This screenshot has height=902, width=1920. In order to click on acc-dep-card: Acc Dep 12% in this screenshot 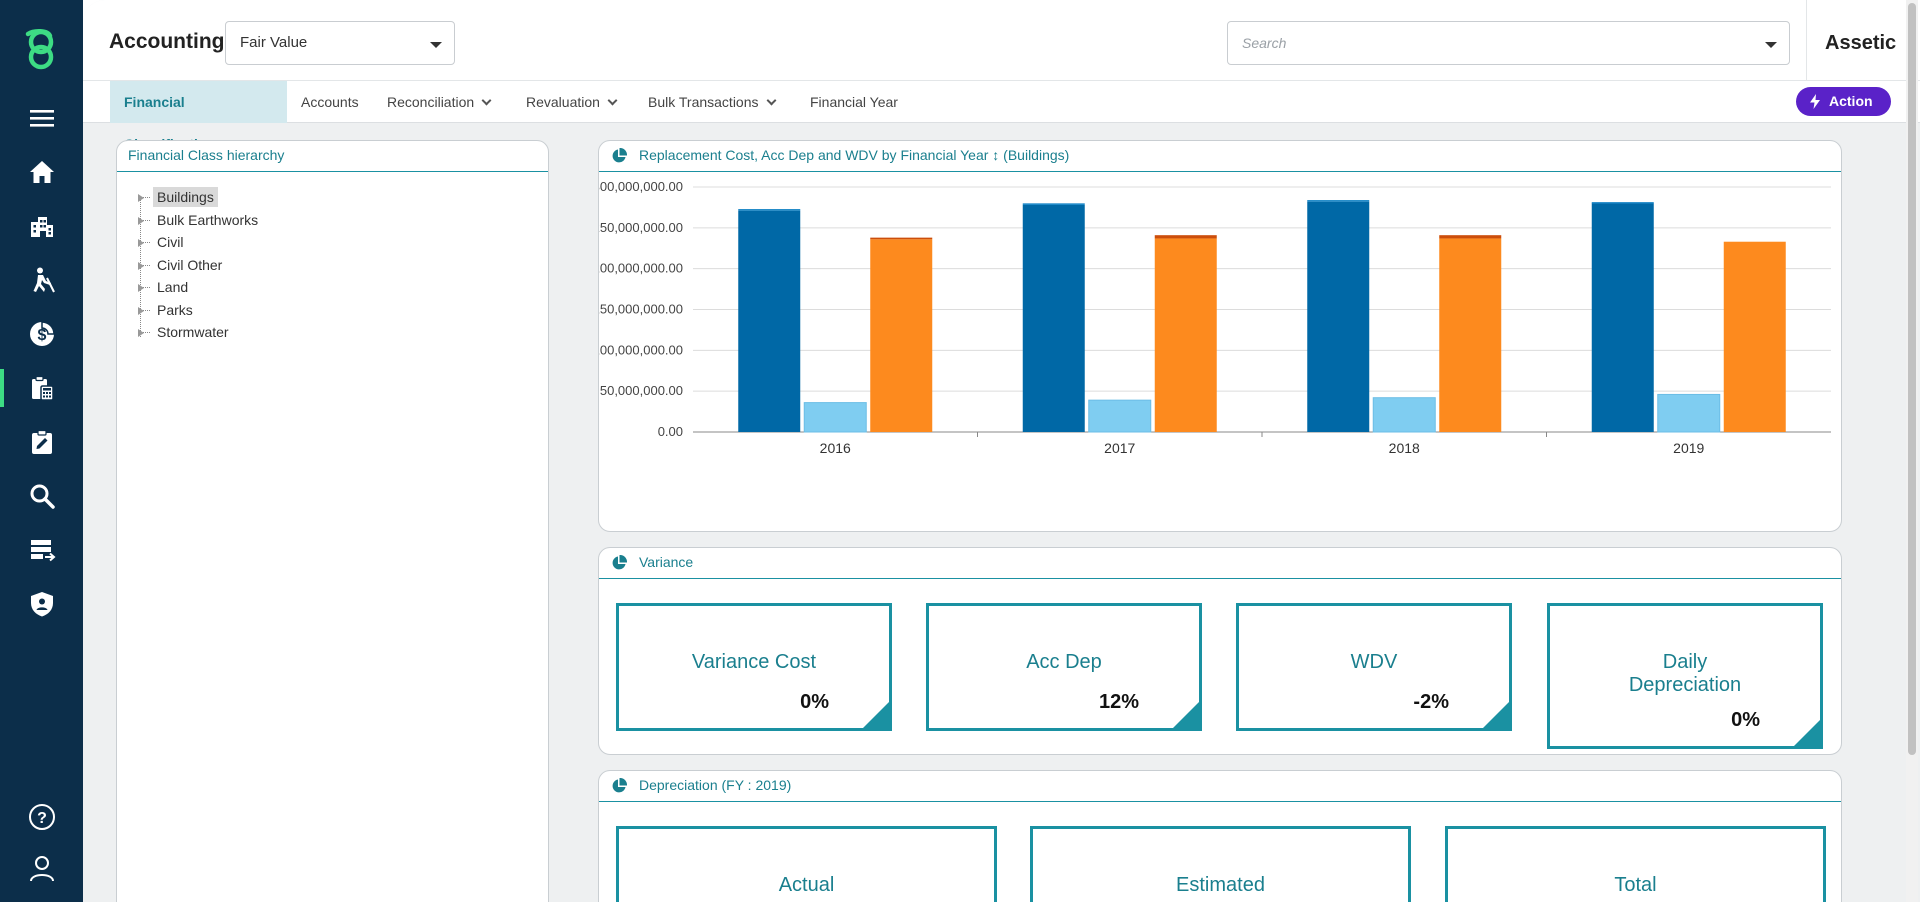, I will do `click(1064, 667)`.